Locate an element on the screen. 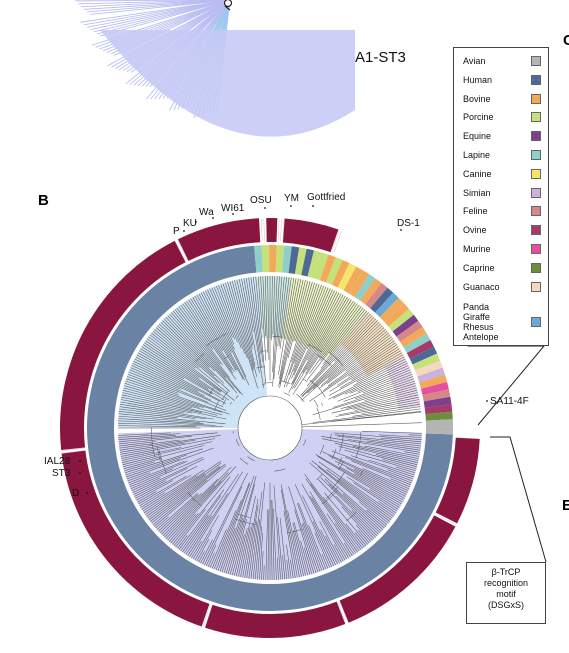  motif-callout-line is located at coordinates (518, 499).